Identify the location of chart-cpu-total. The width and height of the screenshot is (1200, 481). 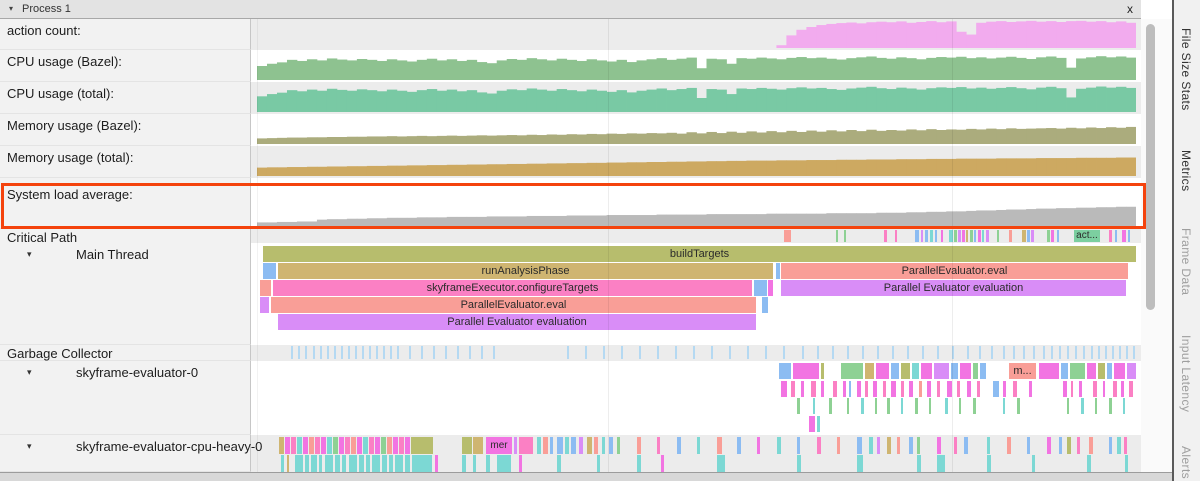
(696, 98).